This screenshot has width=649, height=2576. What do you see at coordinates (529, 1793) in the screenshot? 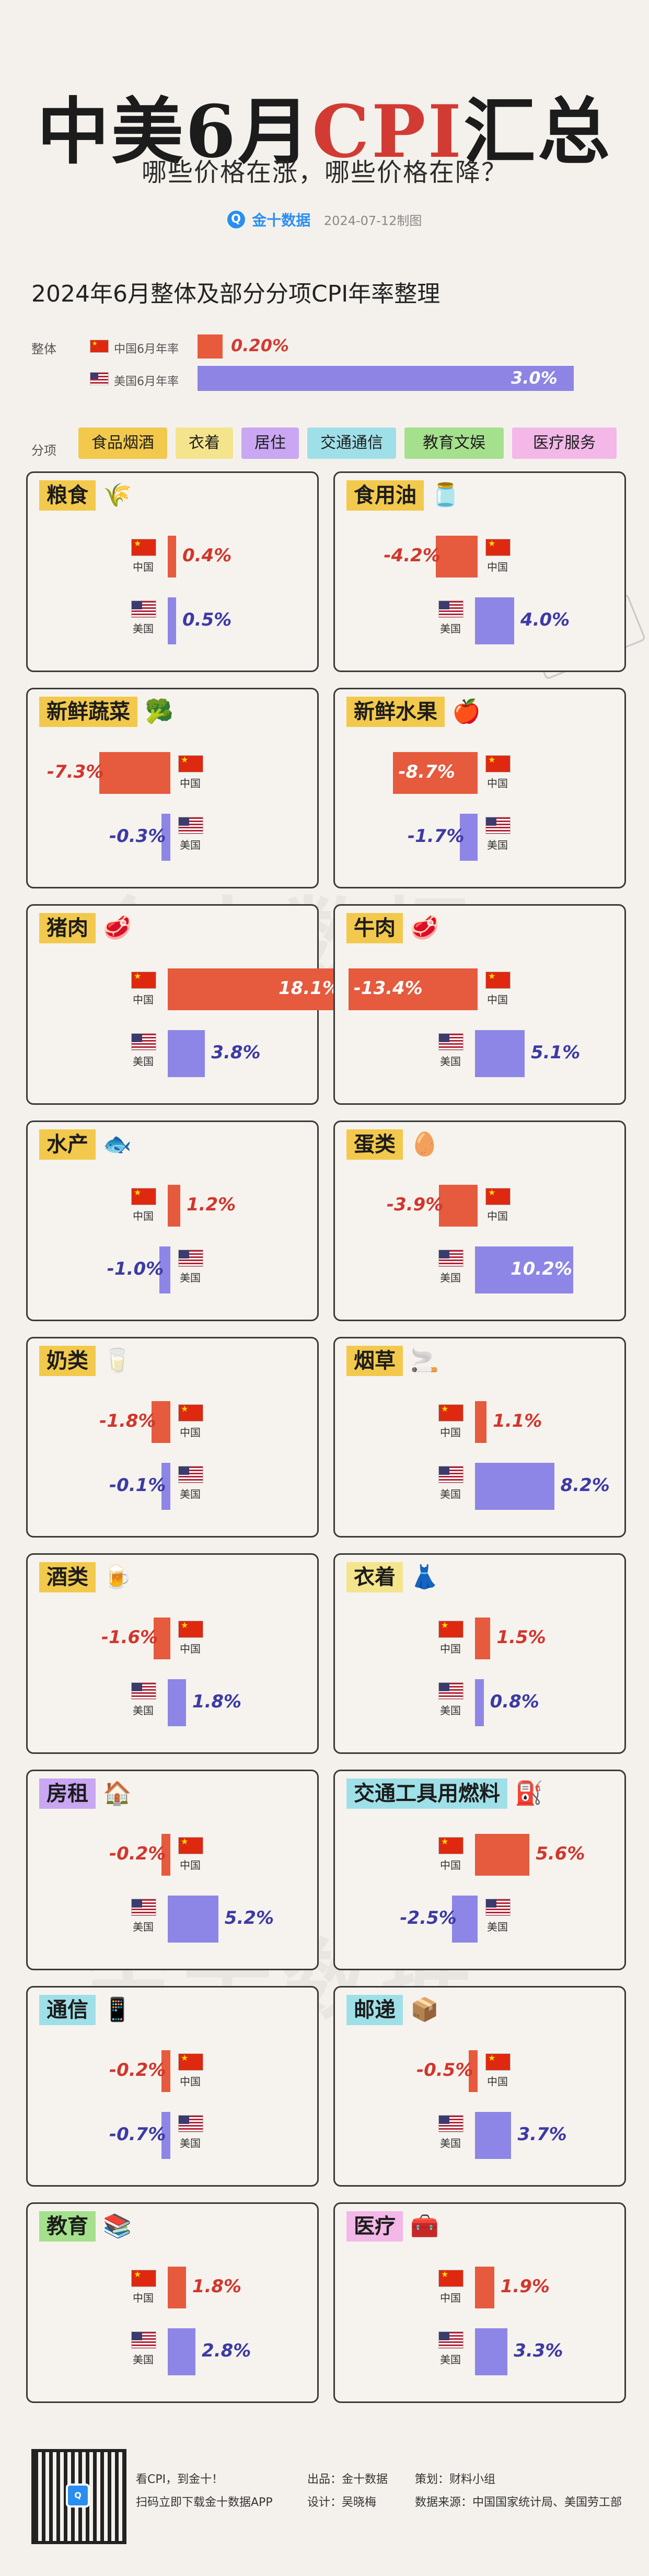
I see `fuel-pump-icon: ⛽` at bounding box center [529, 1793].